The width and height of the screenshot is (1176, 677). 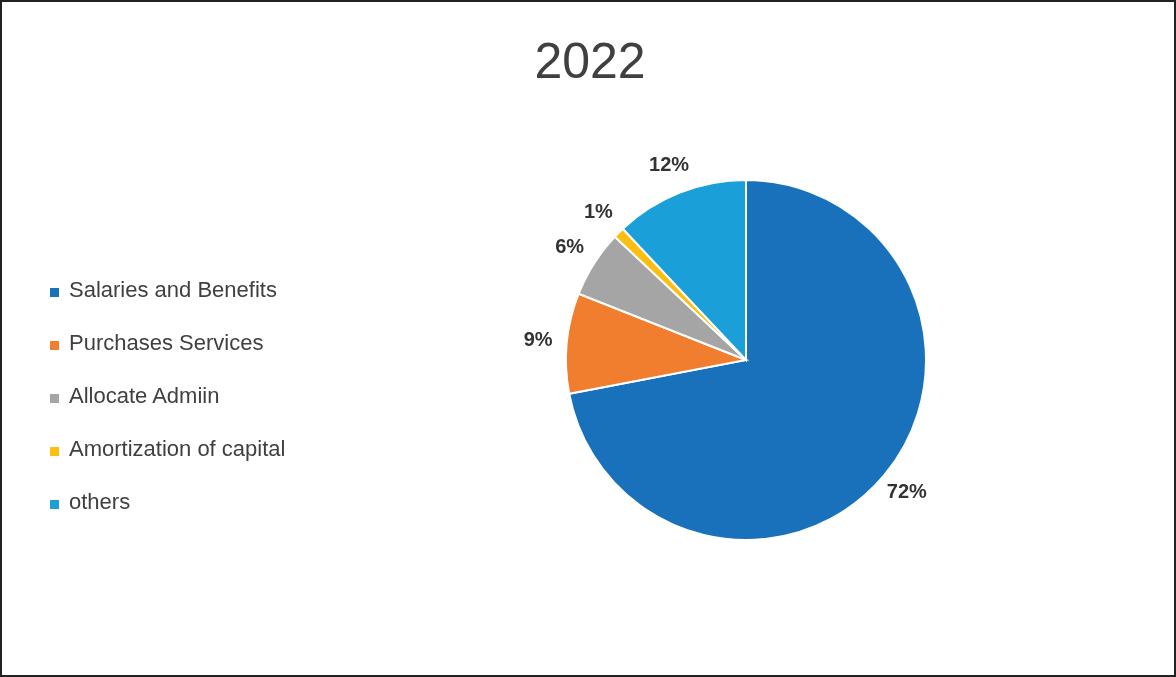 What do you see at coordinates (907, 491) in the screenshot?
I see `data-label: 72%` at bounding box center [907, 491].